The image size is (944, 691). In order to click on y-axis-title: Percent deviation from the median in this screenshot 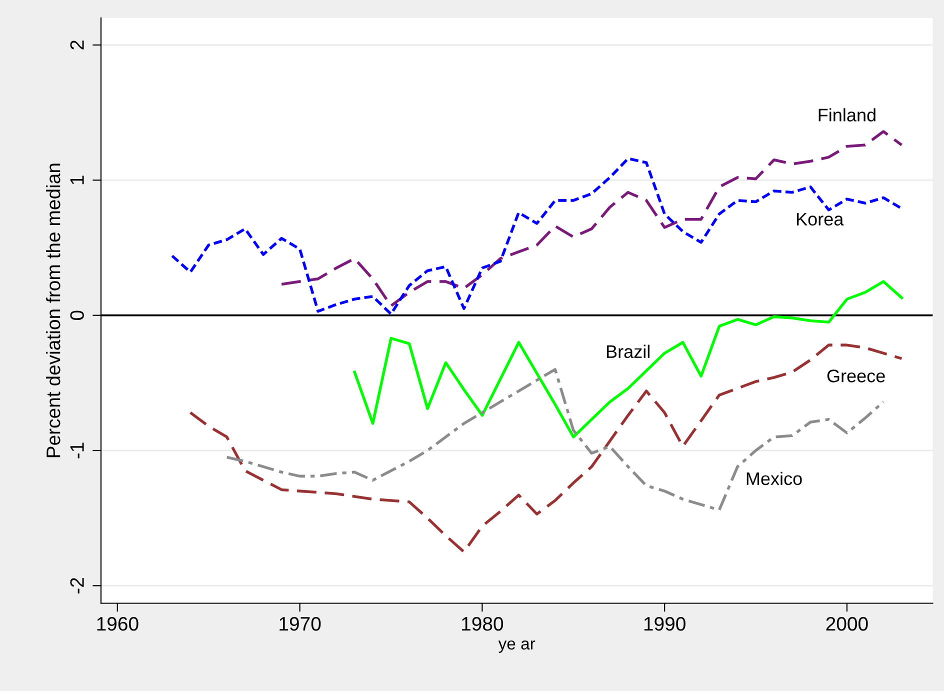, I will do `click(53, 311)`.